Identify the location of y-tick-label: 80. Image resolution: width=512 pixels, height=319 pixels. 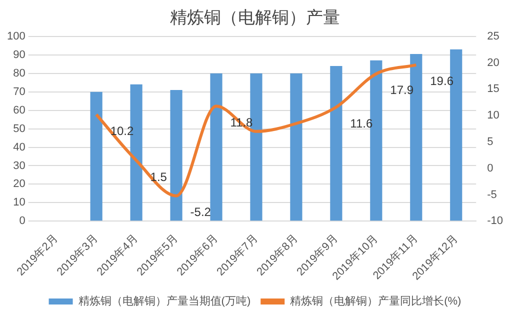
(19, 73).